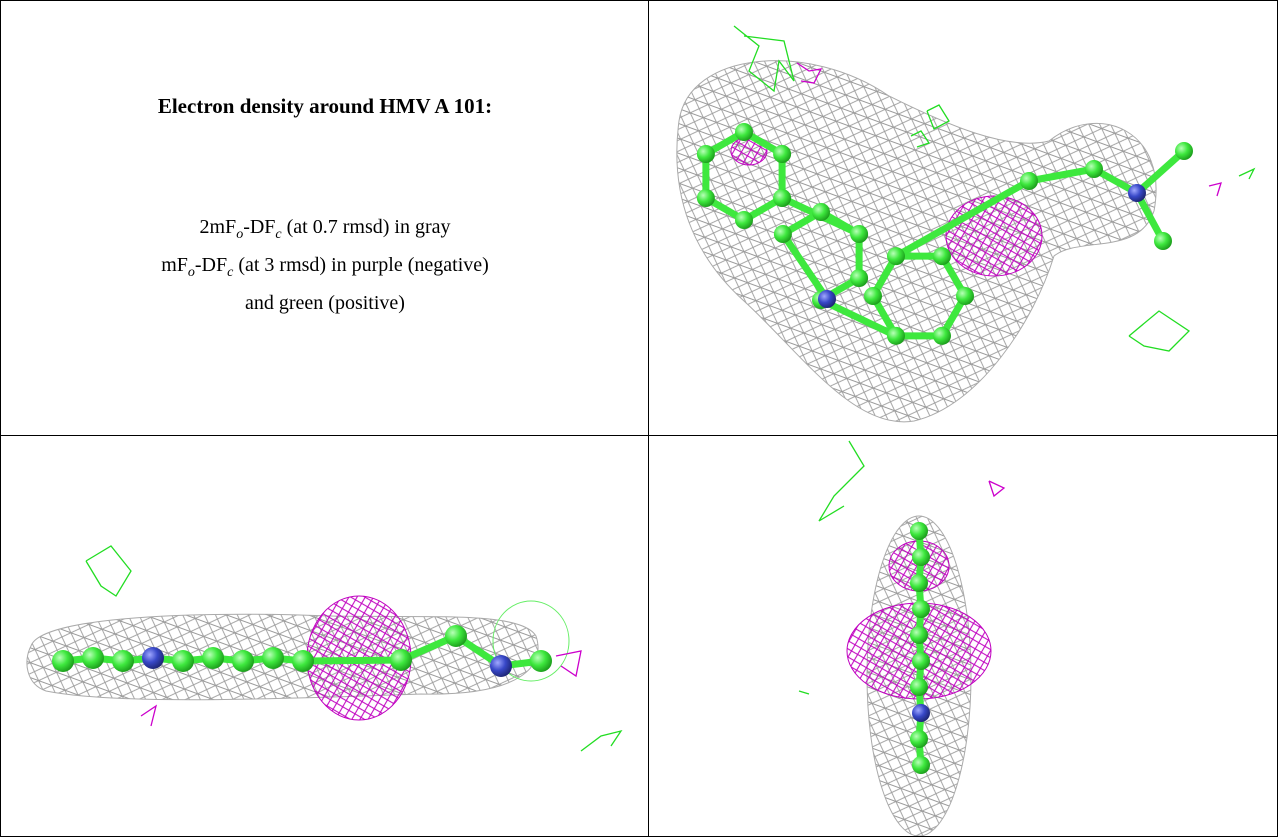 The image size is (1278, 837). What do you see at coordinates (639, 435) in the screenshot?
I see `border-row` at bounding box center [639, 435].